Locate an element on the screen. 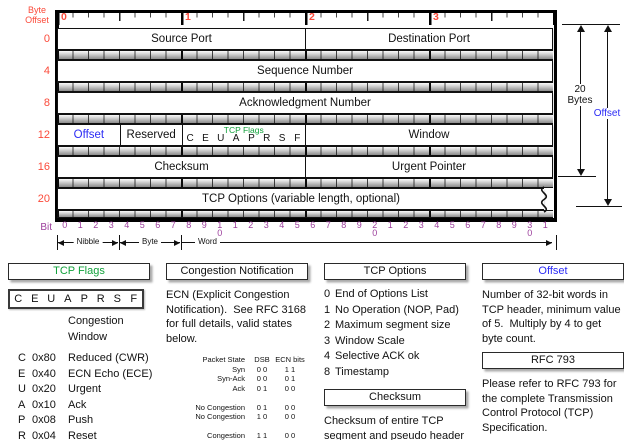 Image resolution: width=624 pixels, height=440 pixels. flag-bit-letter: R is located at coordinates (267, 138).